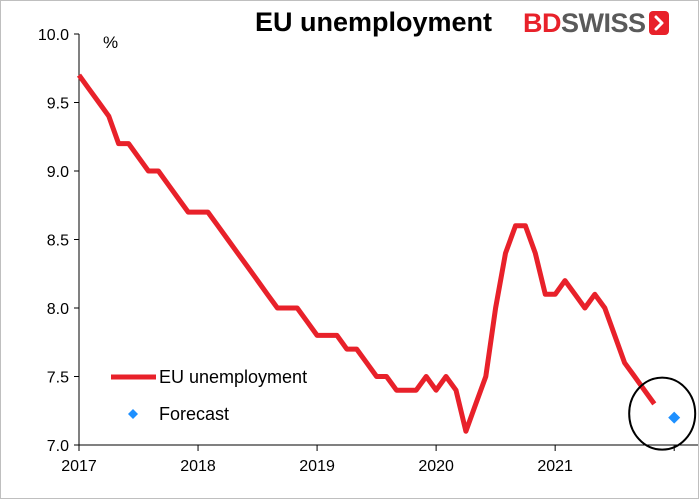  I want to click on legend-label-forecast: Forecast, so click(194, 414).